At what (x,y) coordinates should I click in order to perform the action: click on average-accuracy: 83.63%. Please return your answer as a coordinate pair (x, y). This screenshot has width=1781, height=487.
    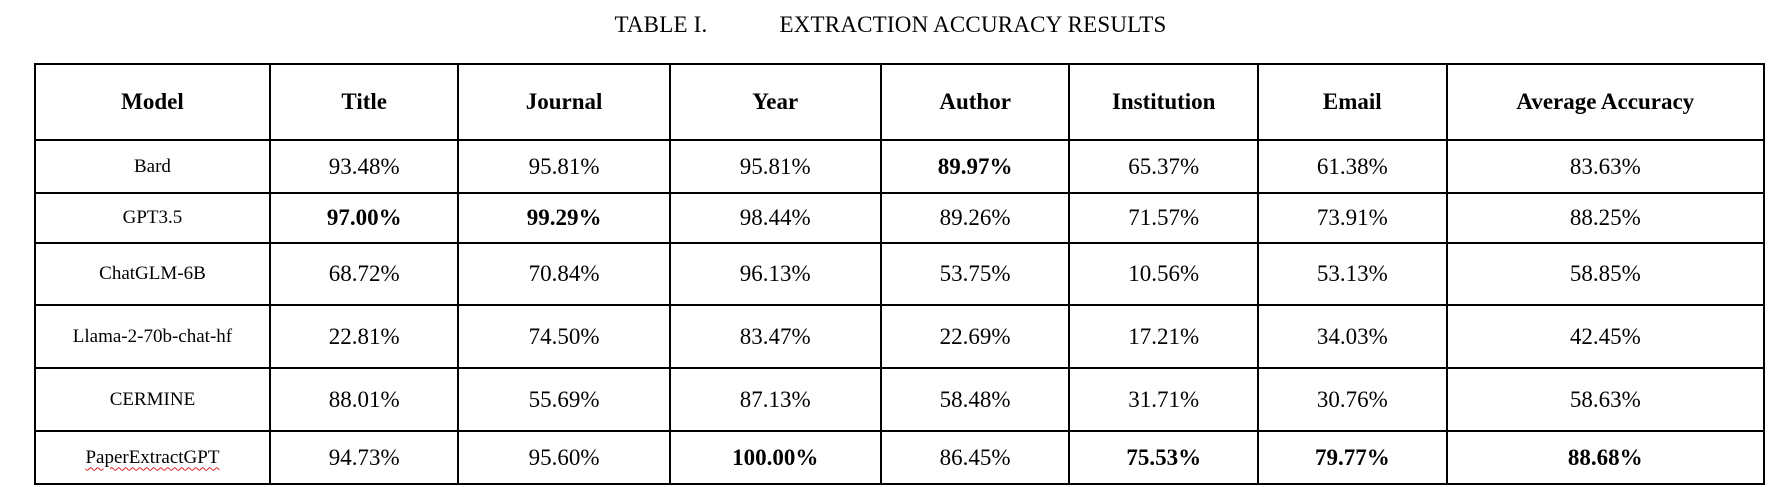
    Looking at the image, I should click on (1605, 166).